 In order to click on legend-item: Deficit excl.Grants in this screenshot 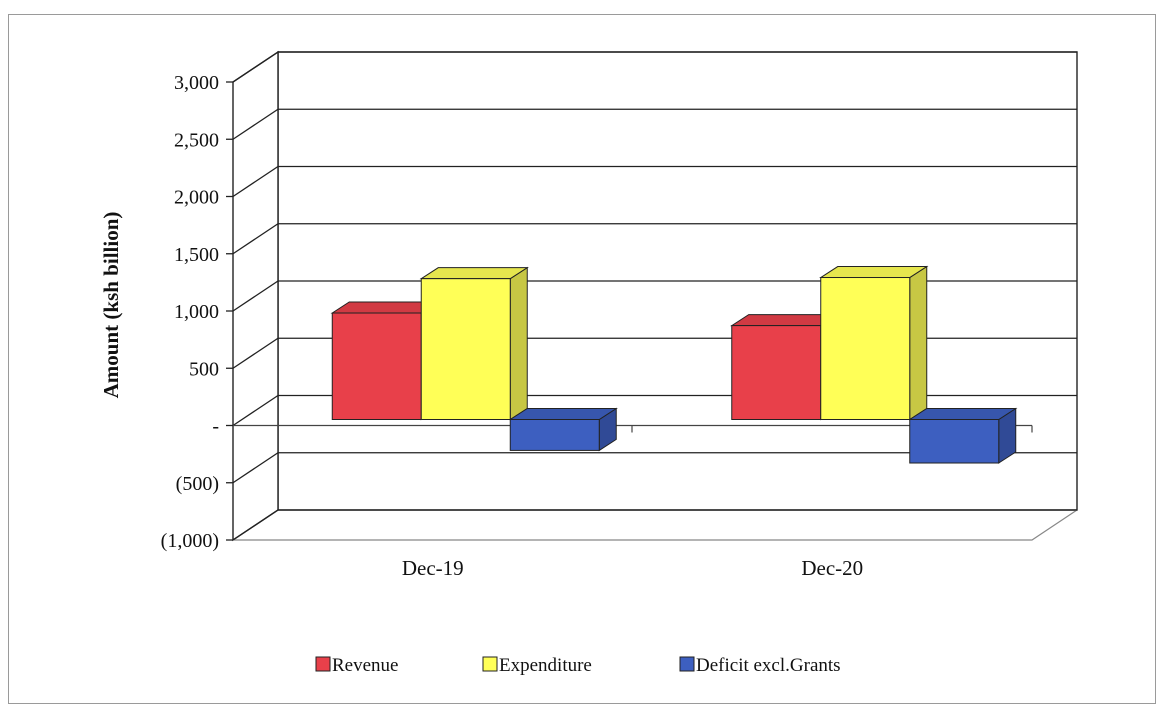, I will do `click(760, 665)`.